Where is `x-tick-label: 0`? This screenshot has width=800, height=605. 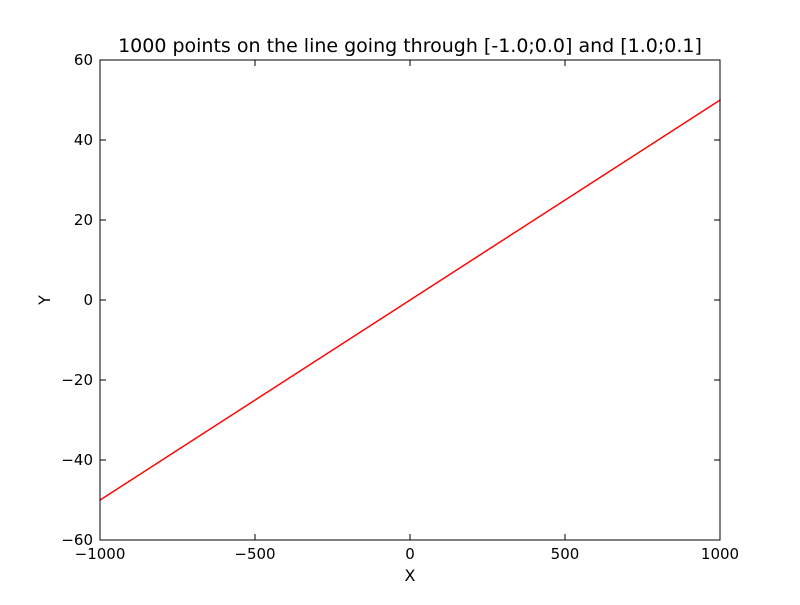 x-tick-label: 0 is located at coordinates (410, 554).